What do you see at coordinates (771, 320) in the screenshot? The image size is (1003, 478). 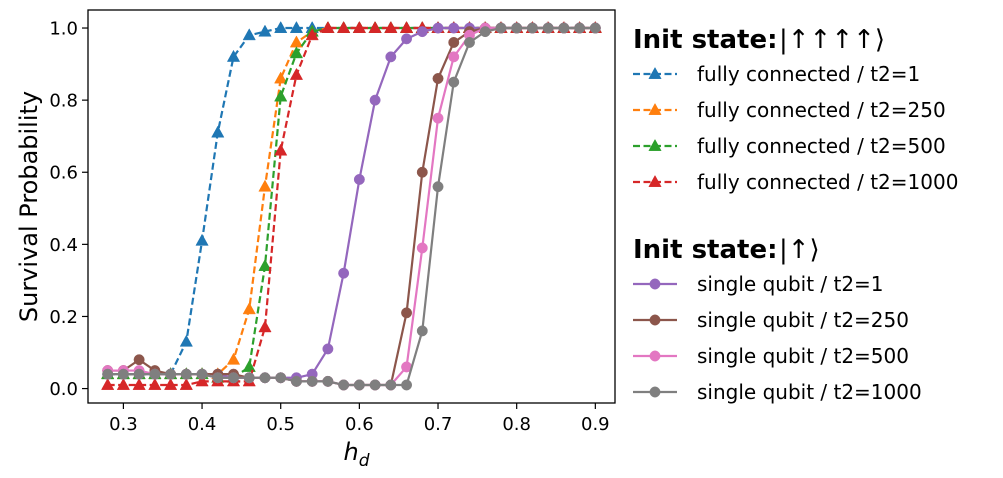 I see `legend-entry-5: single qubit / t2=250` at bounding box center [771, 320].